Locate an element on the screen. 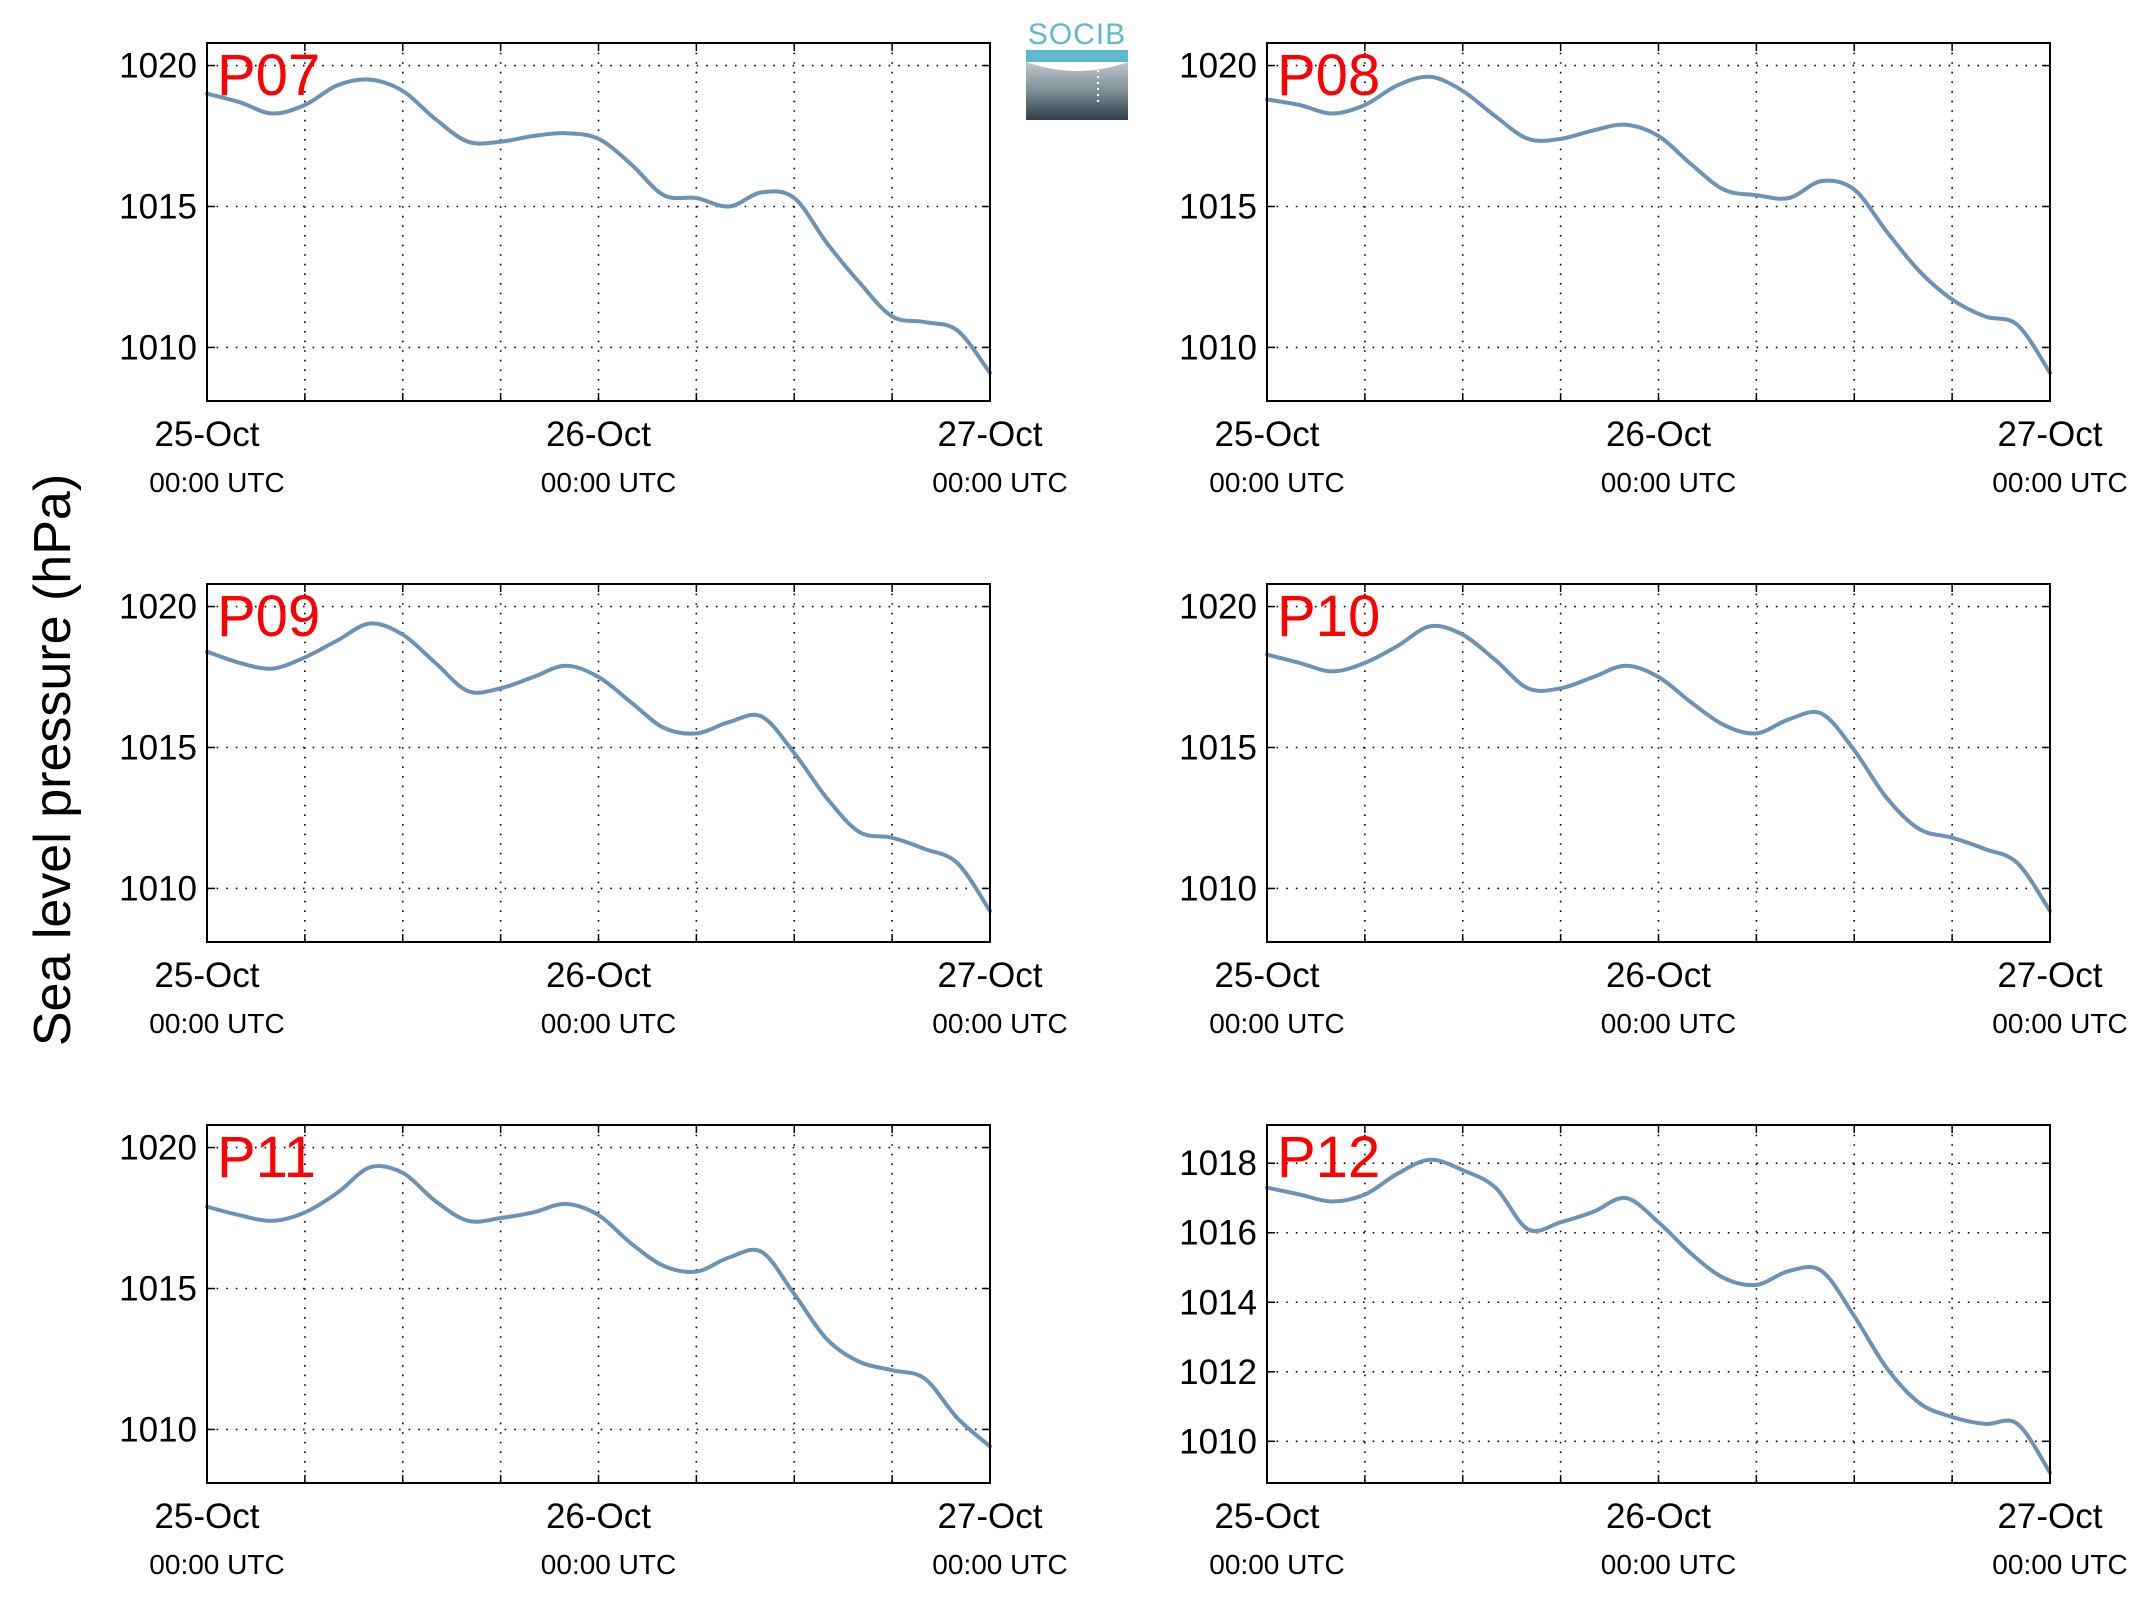  y-tick-label: 1016 is located at coordinates (1218, 1233).